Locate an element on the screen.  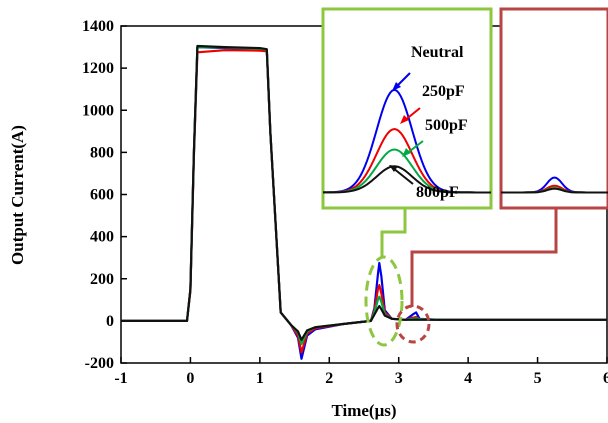
connector-red is located at coordinates (484, 257).